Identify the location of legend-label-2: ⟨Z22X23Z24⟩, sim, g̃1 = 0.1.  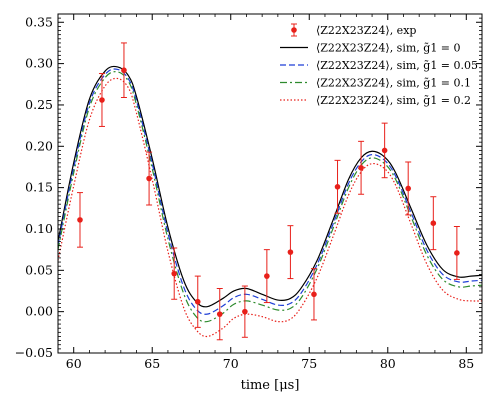
(393, 83).